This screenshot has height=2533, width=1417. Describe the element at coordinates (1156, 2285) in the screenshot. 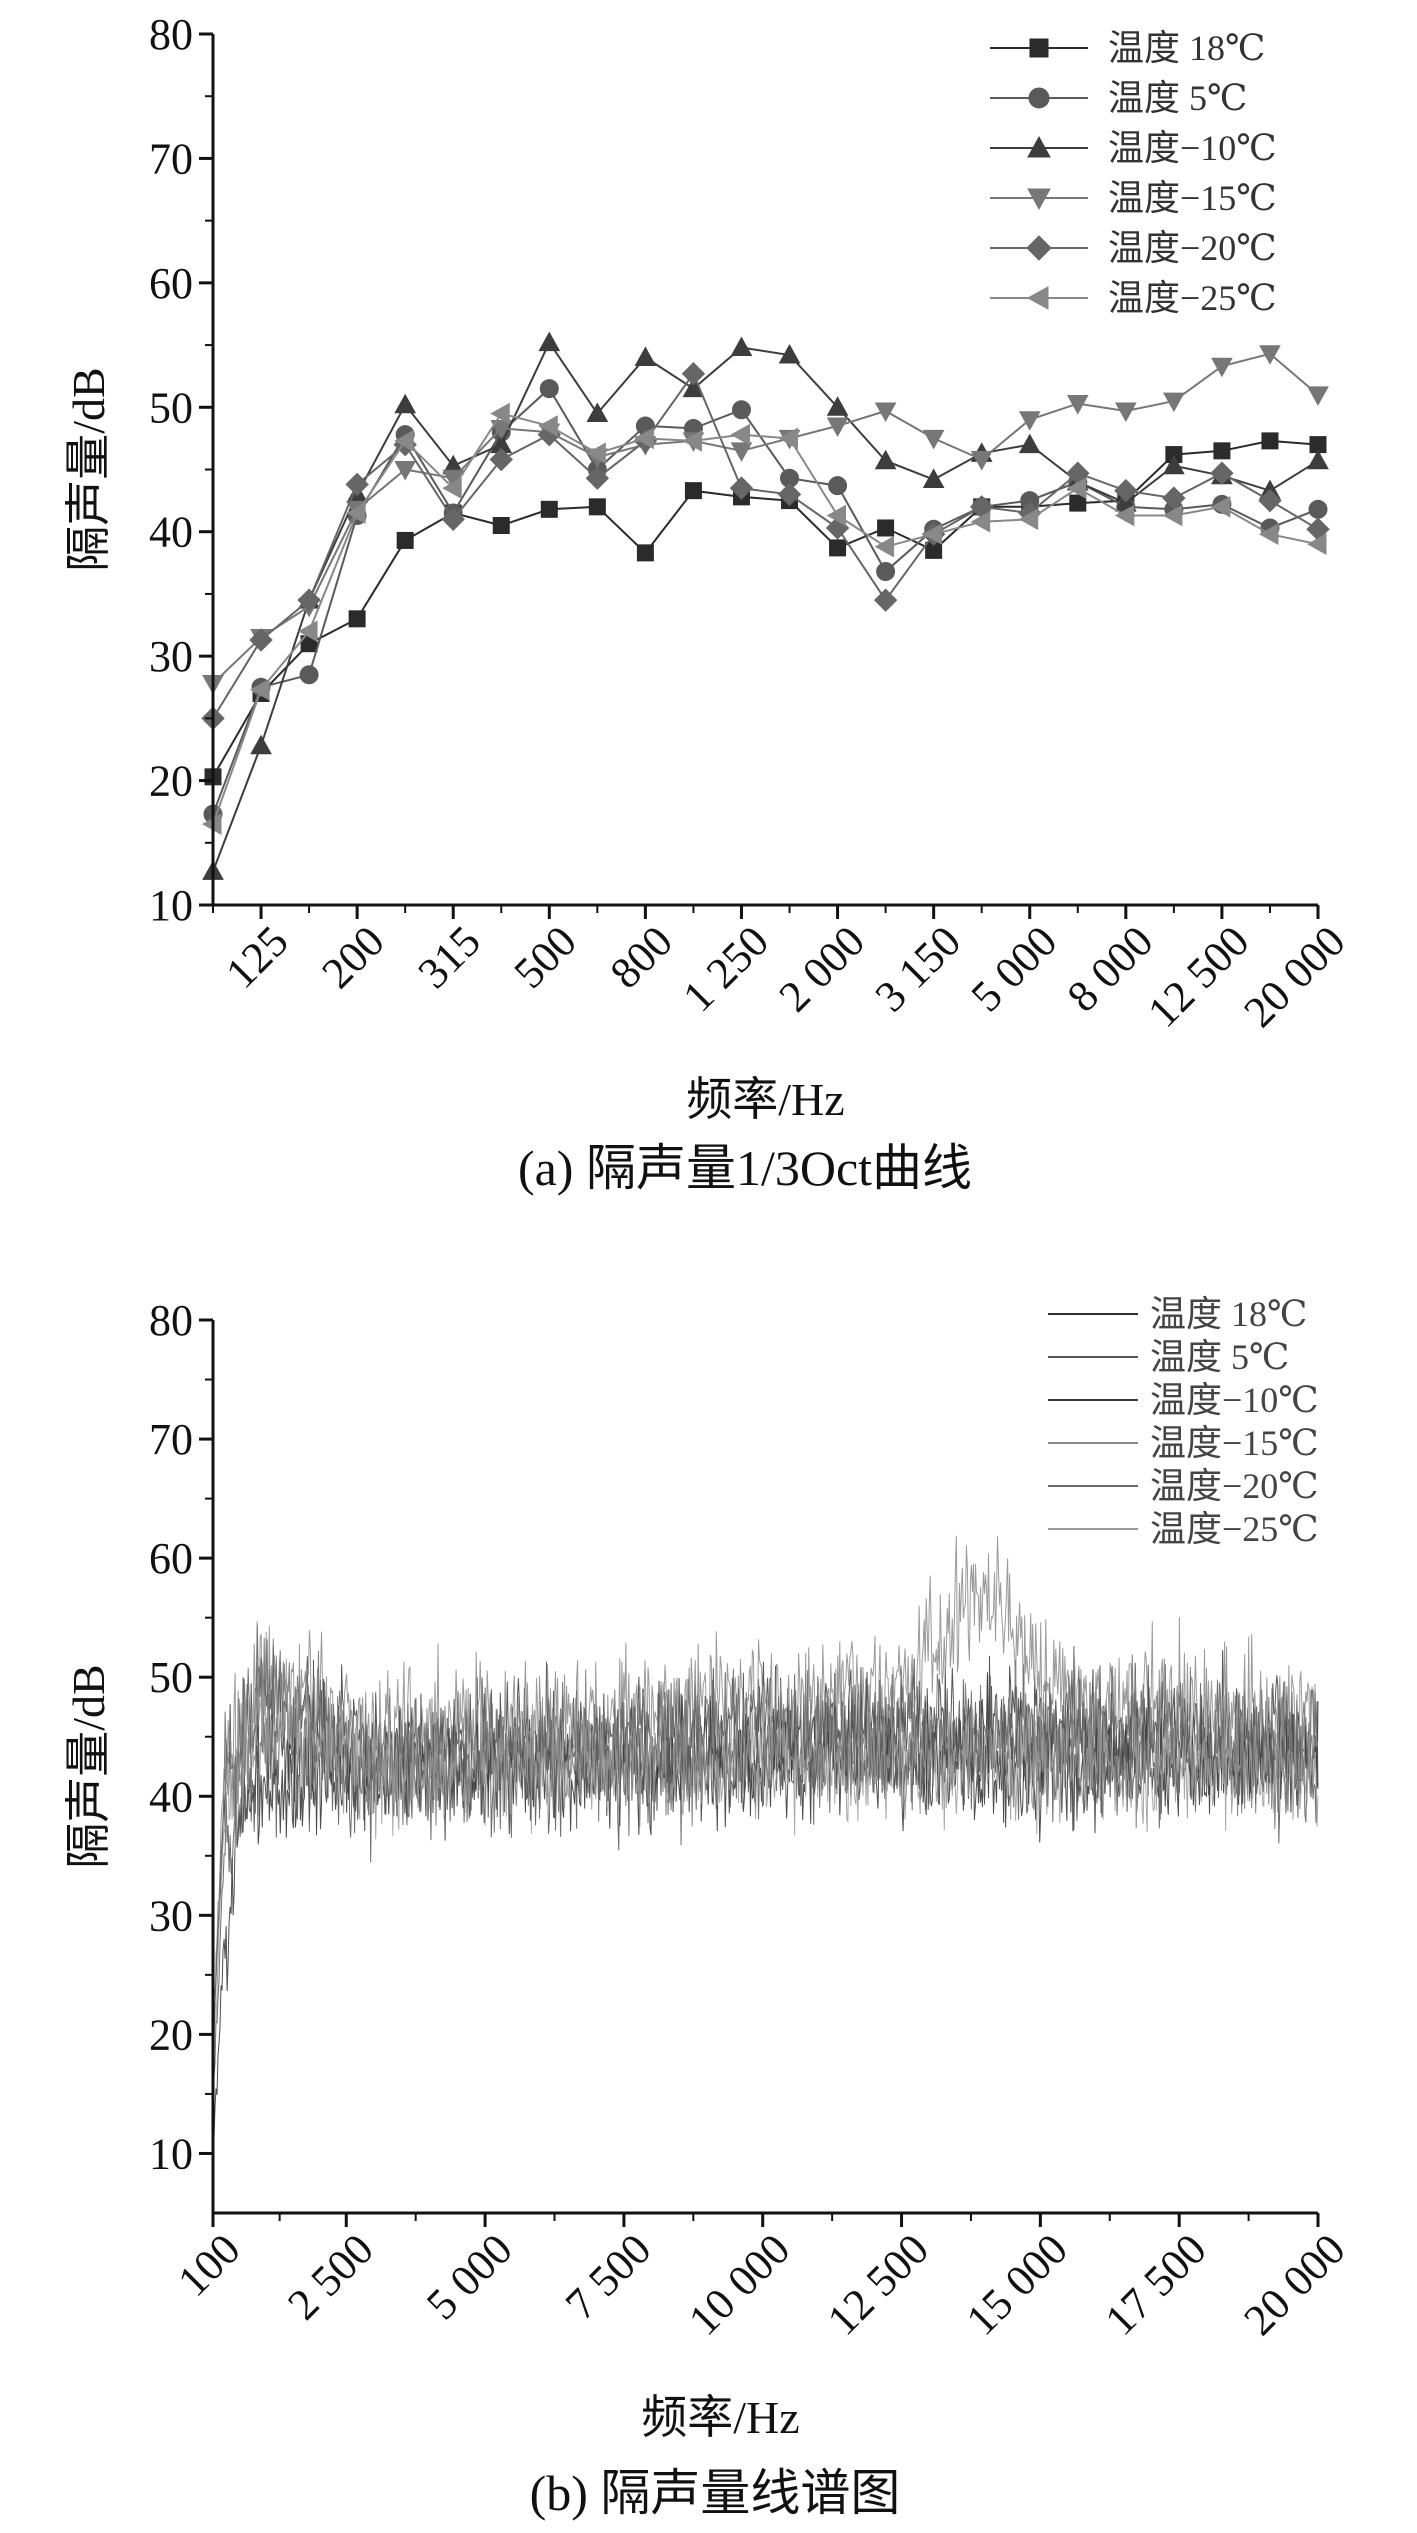

I see `x-tick-label: 17 500` at that location.